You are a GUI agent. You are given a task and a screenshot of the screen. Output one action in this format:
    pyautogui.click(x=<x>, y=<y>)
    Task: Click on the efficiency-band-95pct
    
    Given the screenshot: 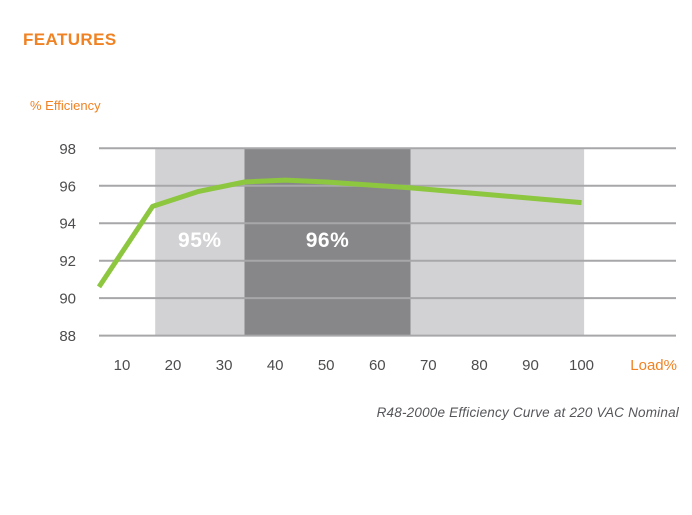 What is the action you would take?
    pyautogui.click(x=200, y=242)
    